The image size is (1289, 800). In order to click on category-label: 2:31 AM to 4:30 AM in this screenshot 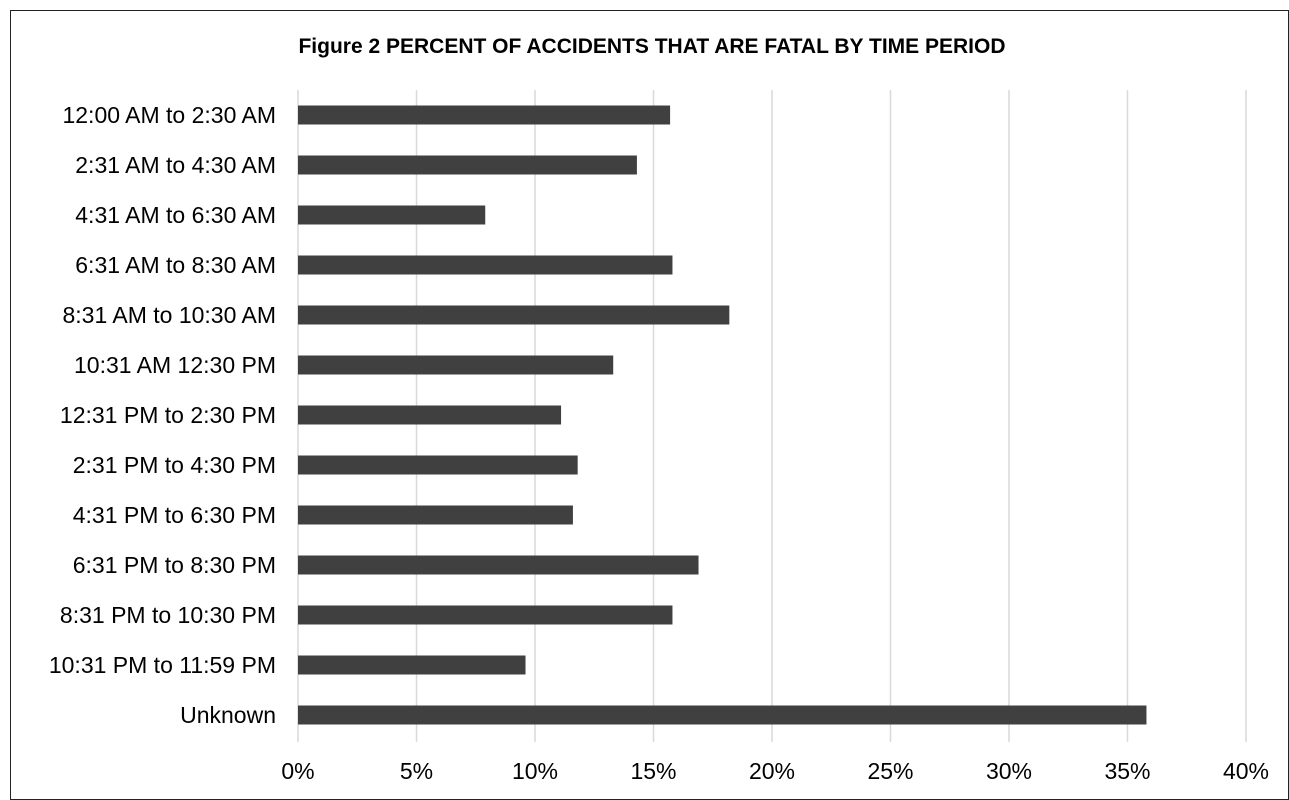, I will do `click(175, 165)`.